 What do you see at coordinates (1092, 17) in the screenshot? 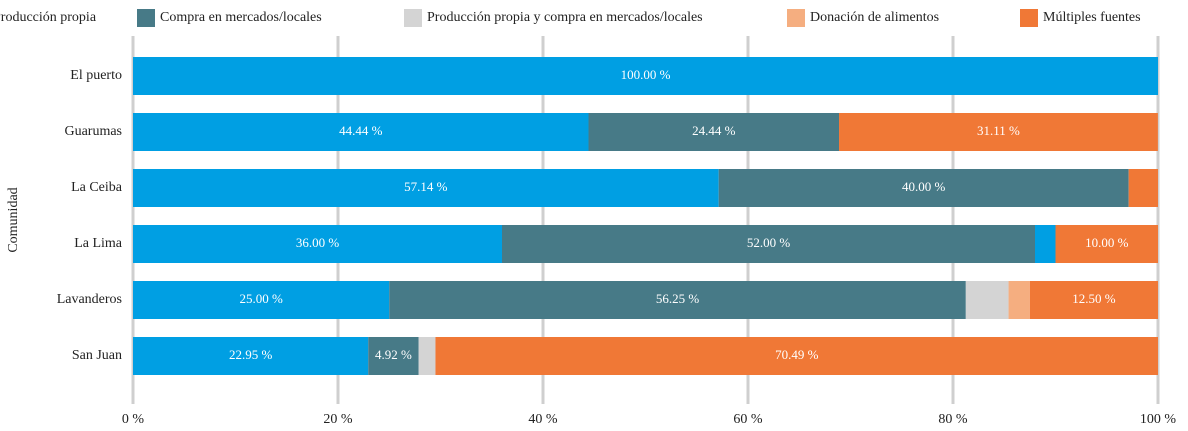
I see `legend-label: Múltiples fuentes` at bounding box center [1092, 17].